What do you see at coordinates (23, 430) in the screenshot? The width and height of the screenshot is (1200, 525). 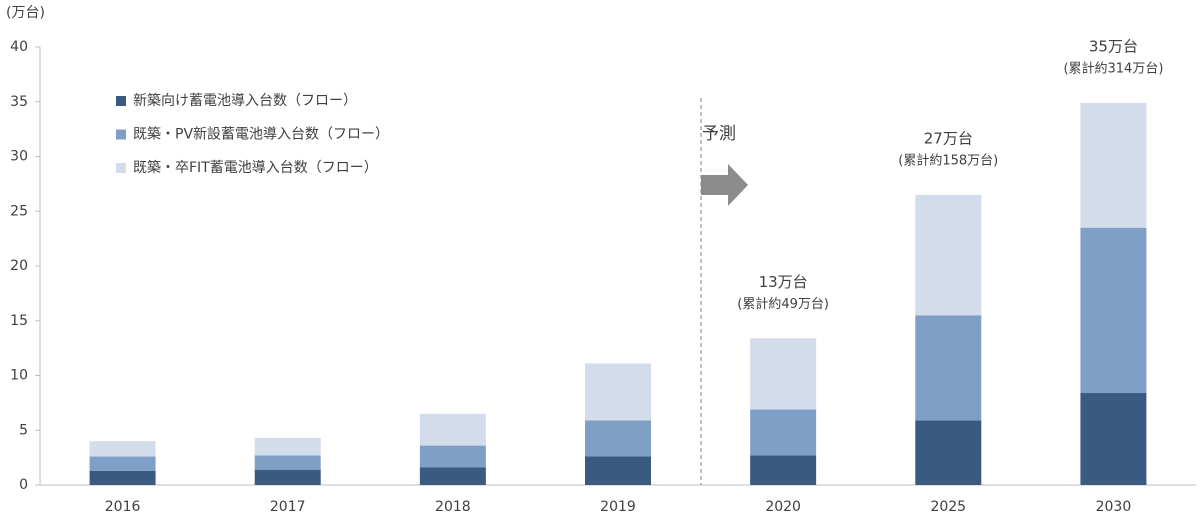 I see `y-tick-label: 5` at bounding box center [23, 430].